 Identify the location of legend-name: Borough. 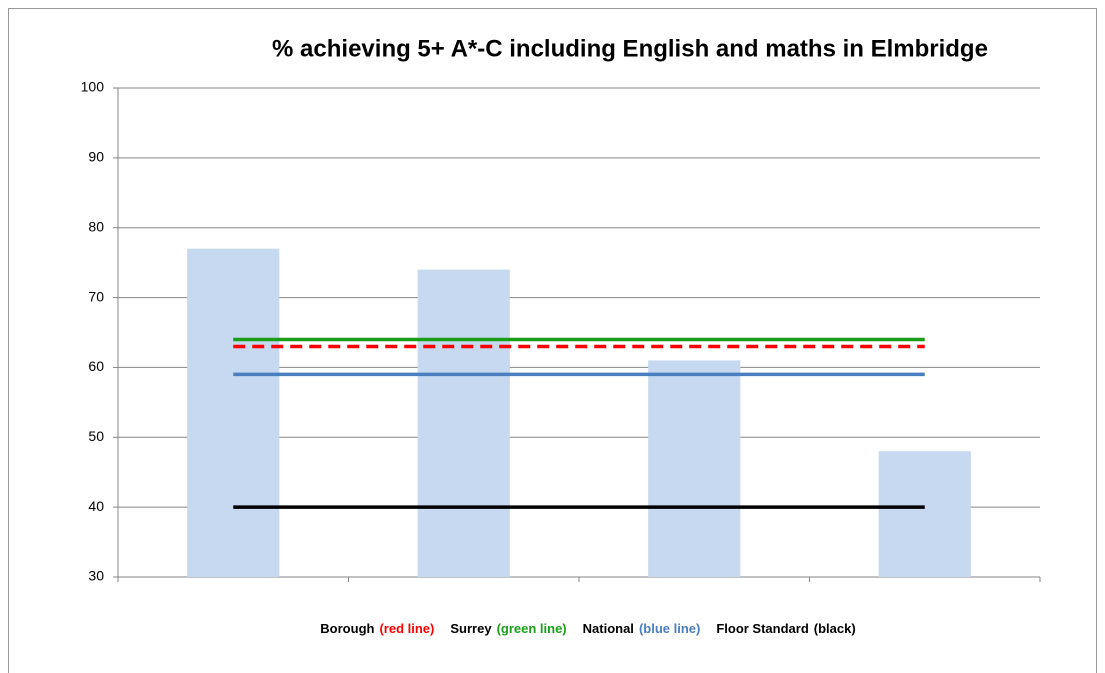
(347, 628).